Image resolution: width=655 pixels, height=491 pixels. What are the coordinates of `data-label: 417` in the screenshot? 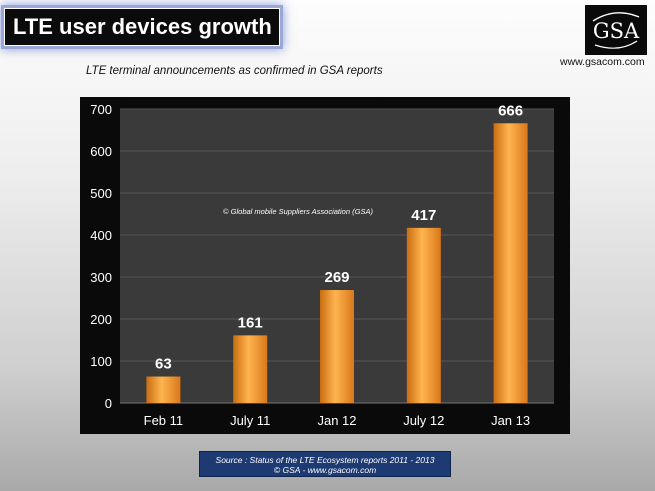 It's located at (423, 215).